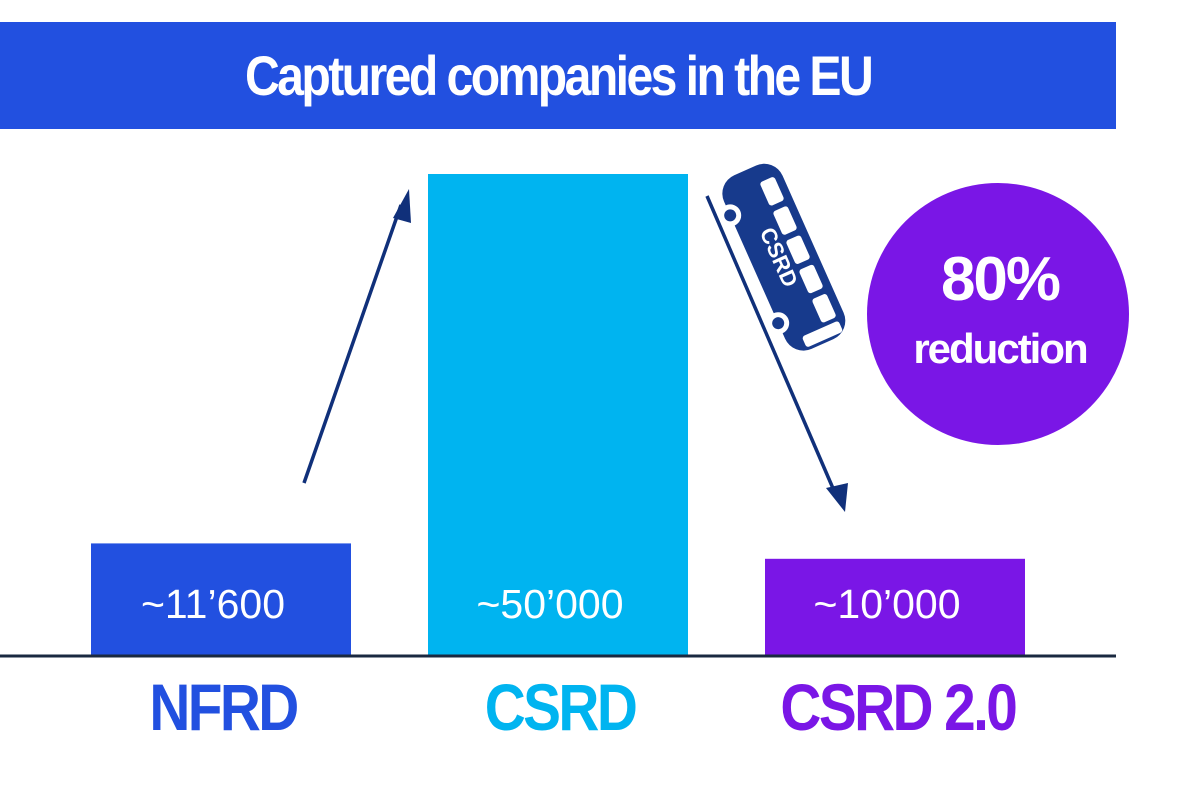  I want to click on arrow-down-icon, so click(776, 353).